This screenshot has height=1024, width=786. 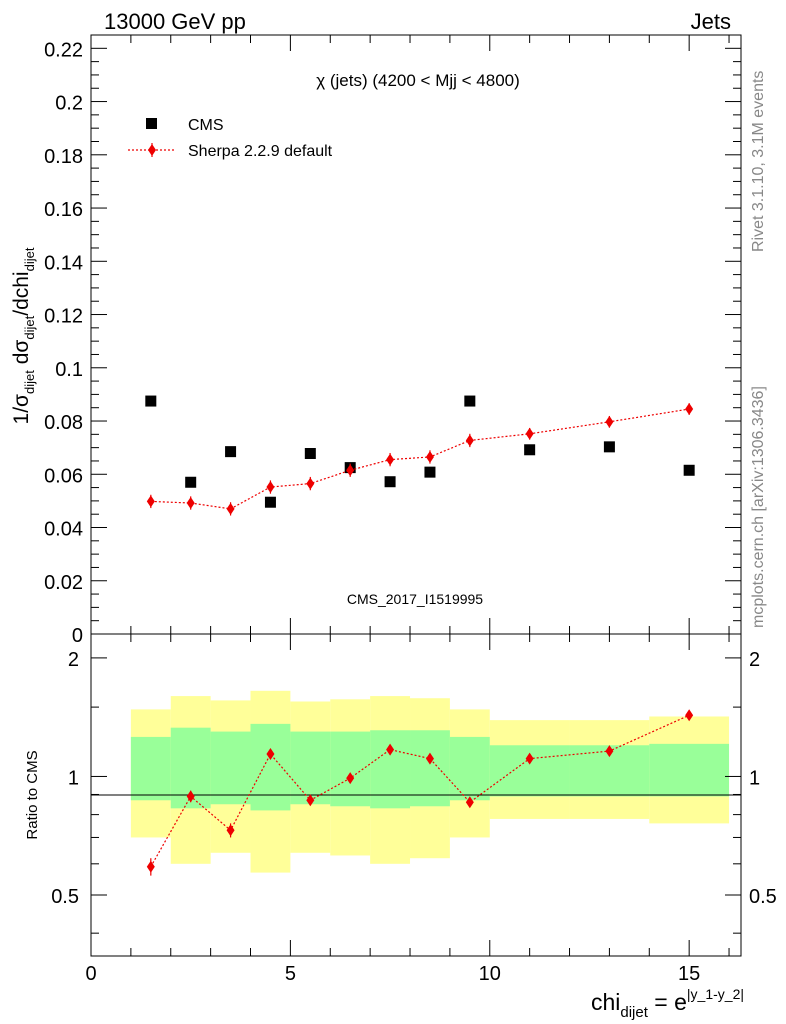 What do you see at coordinates (151, 123) in the screenshot?
I see `legend-marker-cms` at bounding box center [151, 123].